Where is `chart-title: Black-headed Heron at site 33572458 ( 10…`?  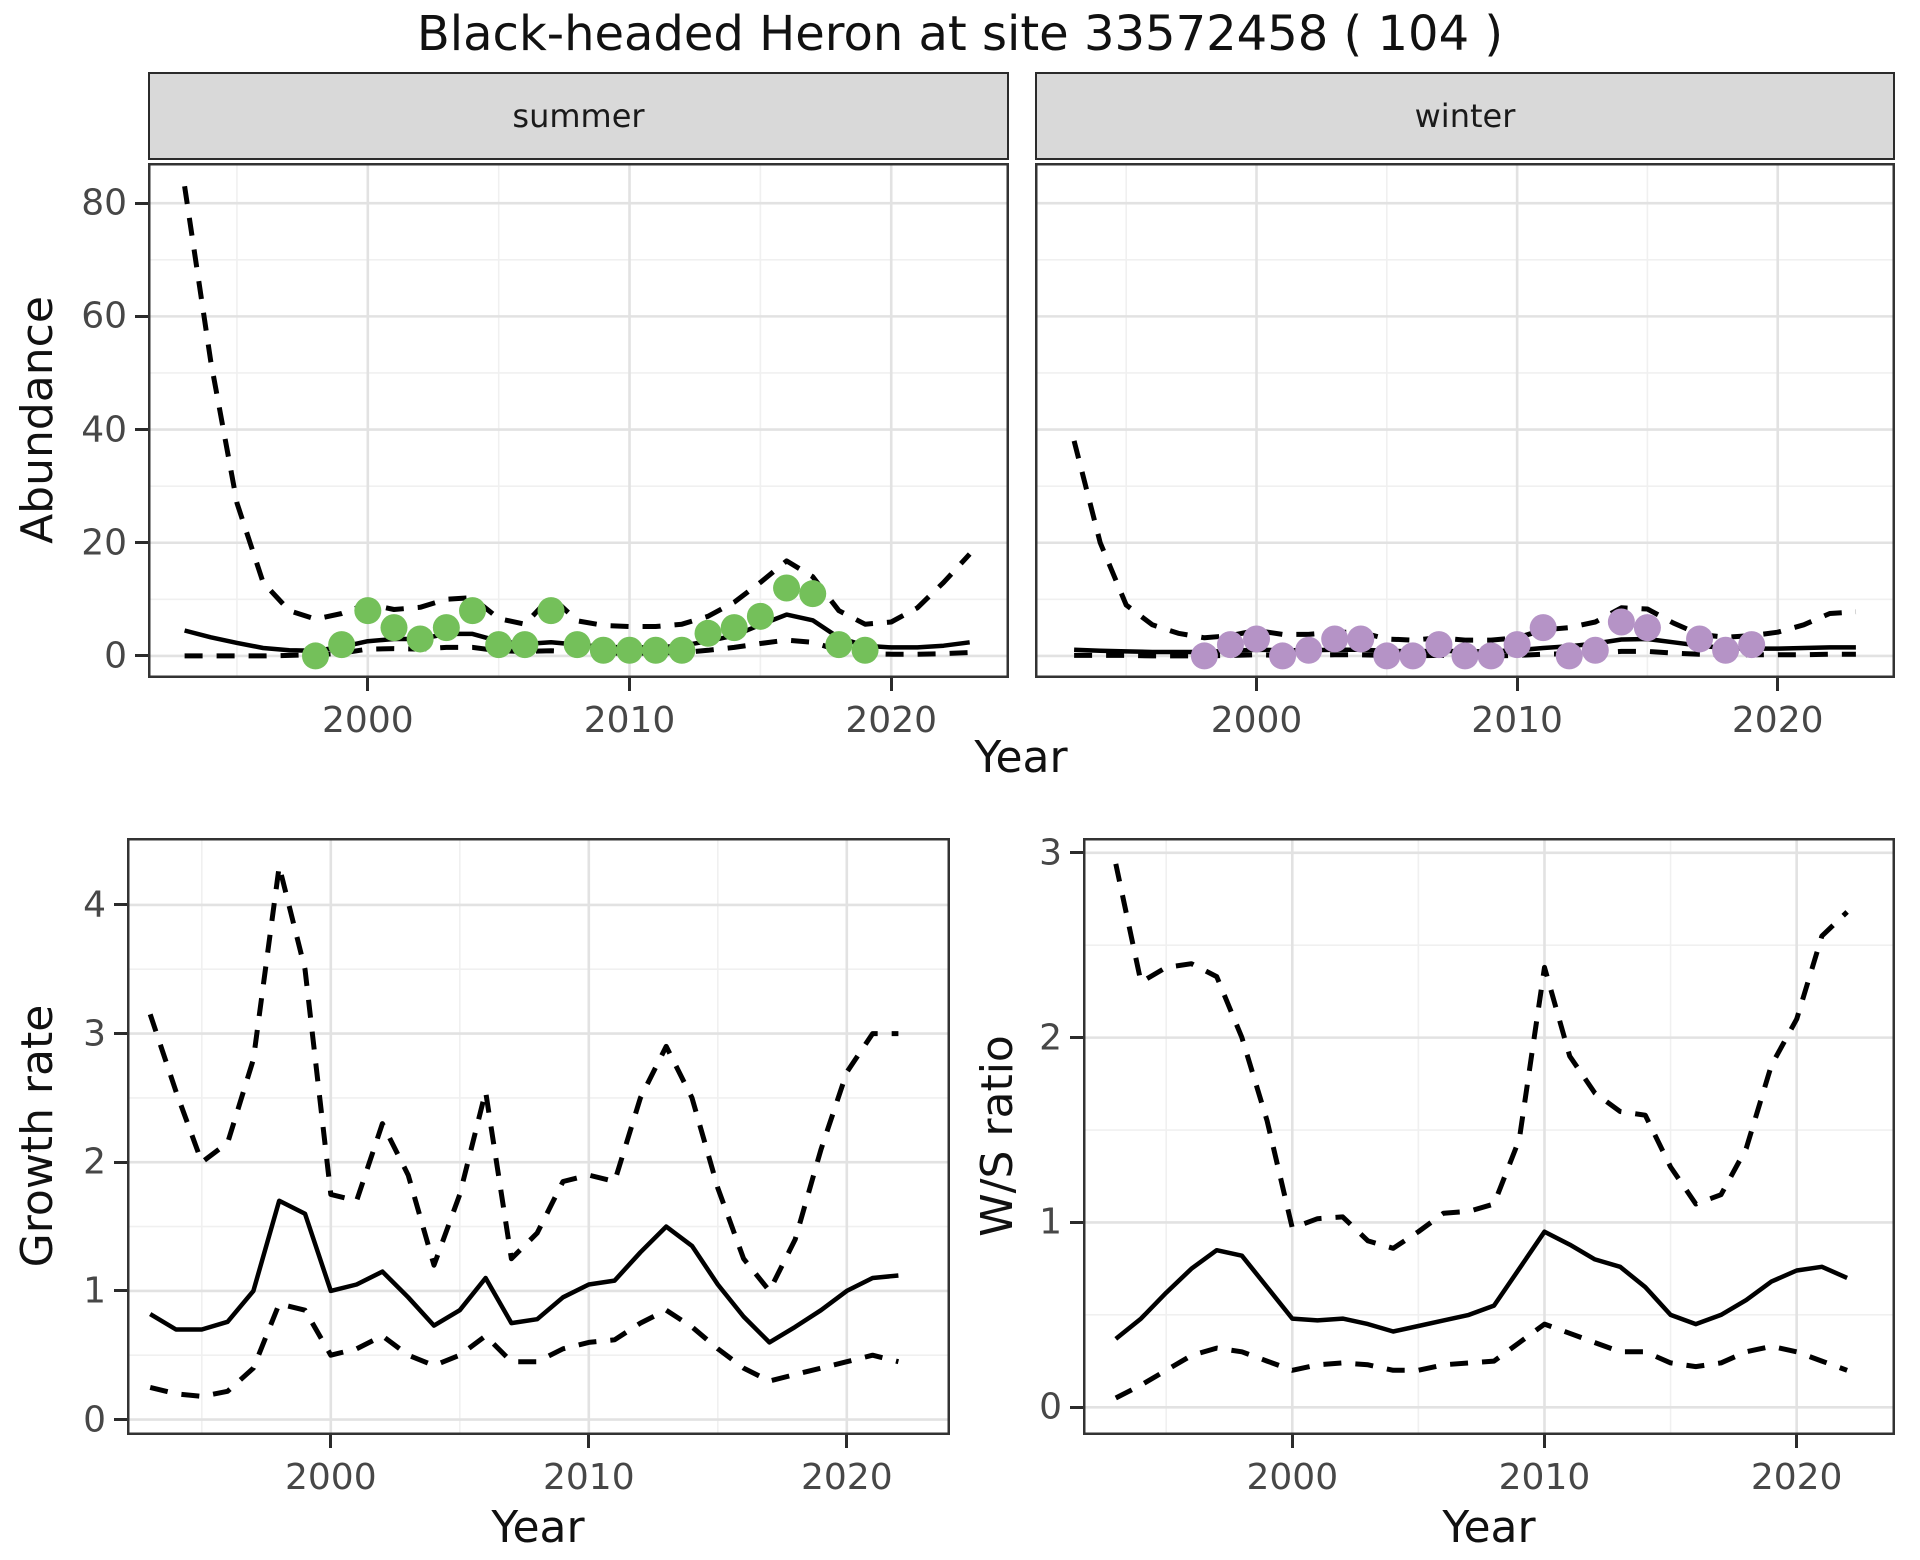
chart-title: Black-headed Heron at site 33572458 ( 10… is located at coordinates (960, 34).